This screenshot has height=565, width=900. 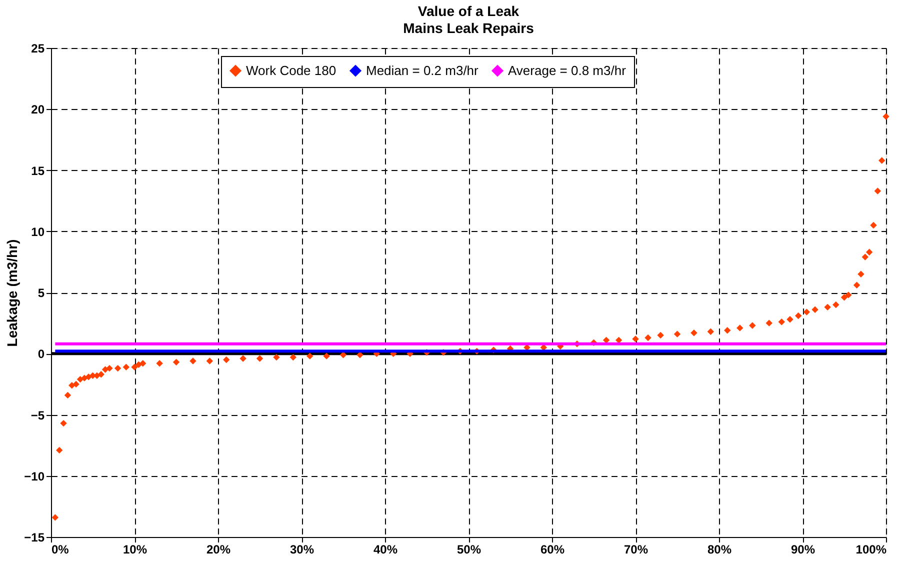 I want to click on y-tick-label: 10, so click(x=38, y=231).